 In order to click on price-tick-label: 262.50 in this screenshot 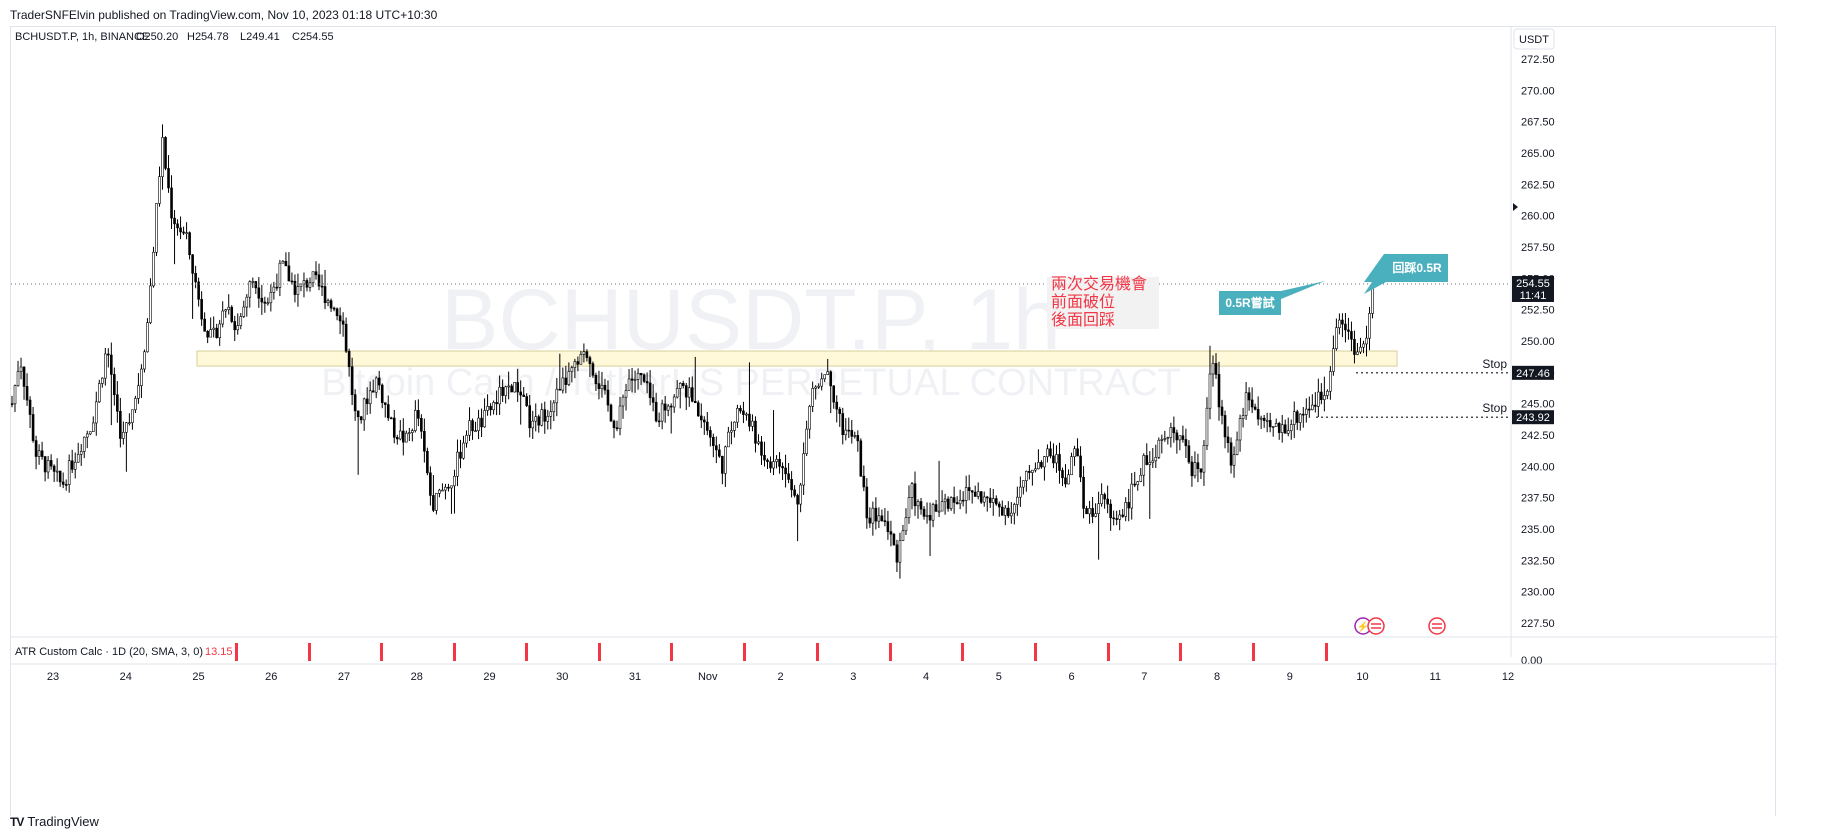, I will do `click(1538, 185)`.